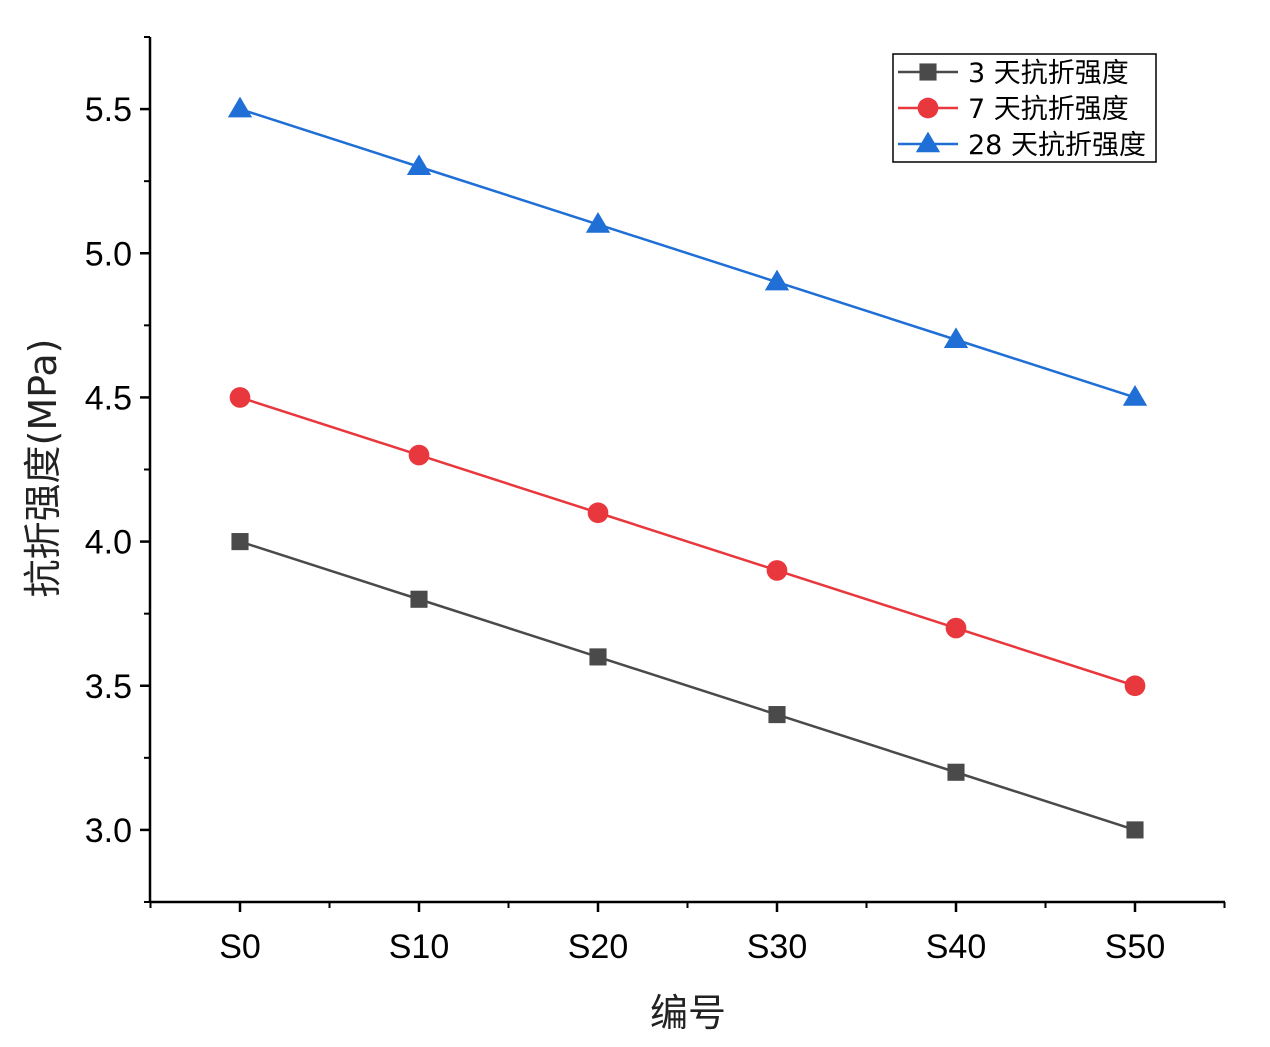 The width and height of the screenshot is (1270, 1047). Describe the element at coordinates (108, 687) in the screenshot. I see `y-tick-label: 3.5` at that location.